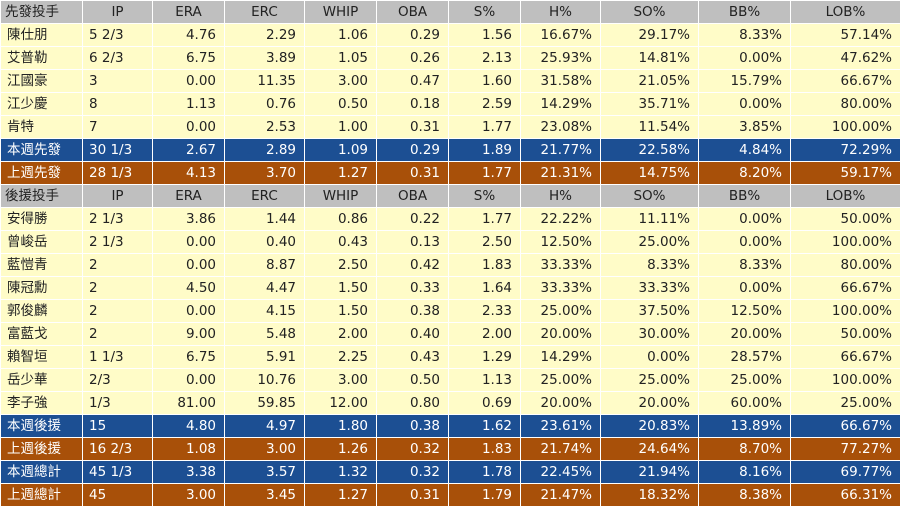 The height and width of the screenshot is (507, 900). Describe the element at coordinates (265, 495) in the screenshot. I see `stat-cell: 3.45` at that location.